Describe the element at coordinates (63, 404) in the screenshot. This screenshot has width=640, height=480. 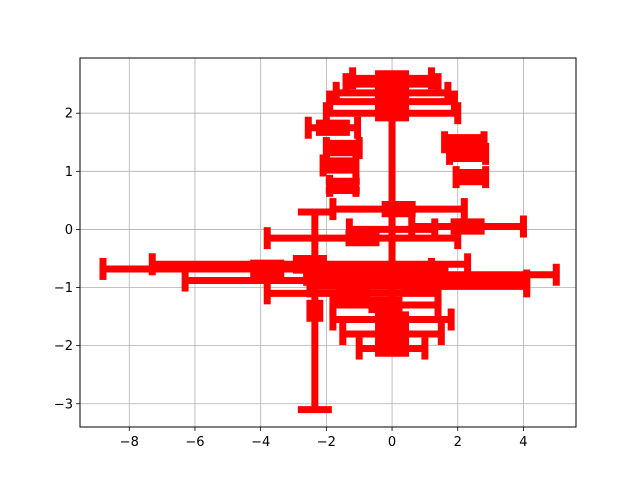
I see `y-tick-label: −3` at that location.